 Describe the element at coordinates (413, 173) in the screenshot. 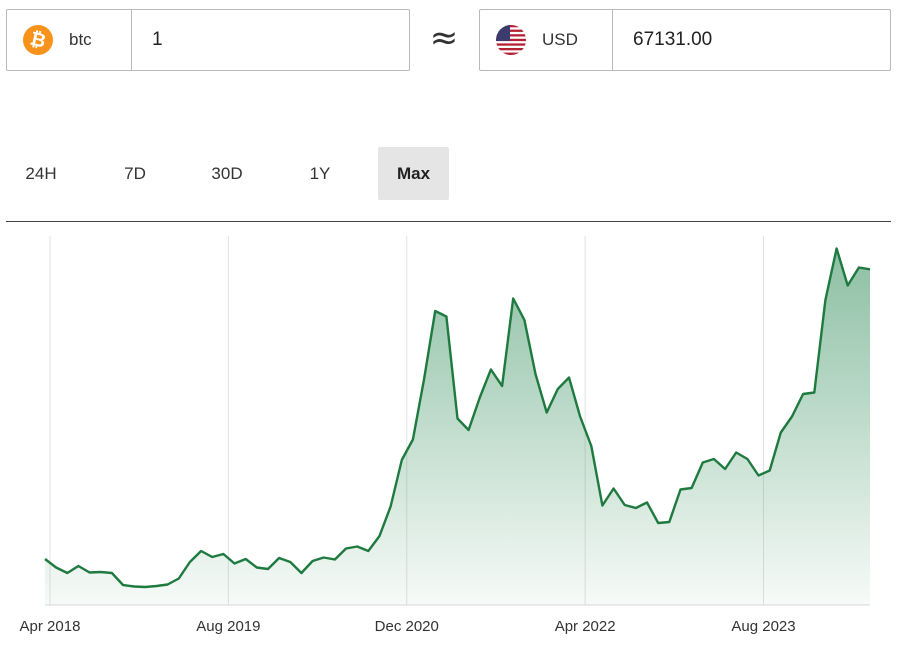

I see `tab-max: Max` at that location.